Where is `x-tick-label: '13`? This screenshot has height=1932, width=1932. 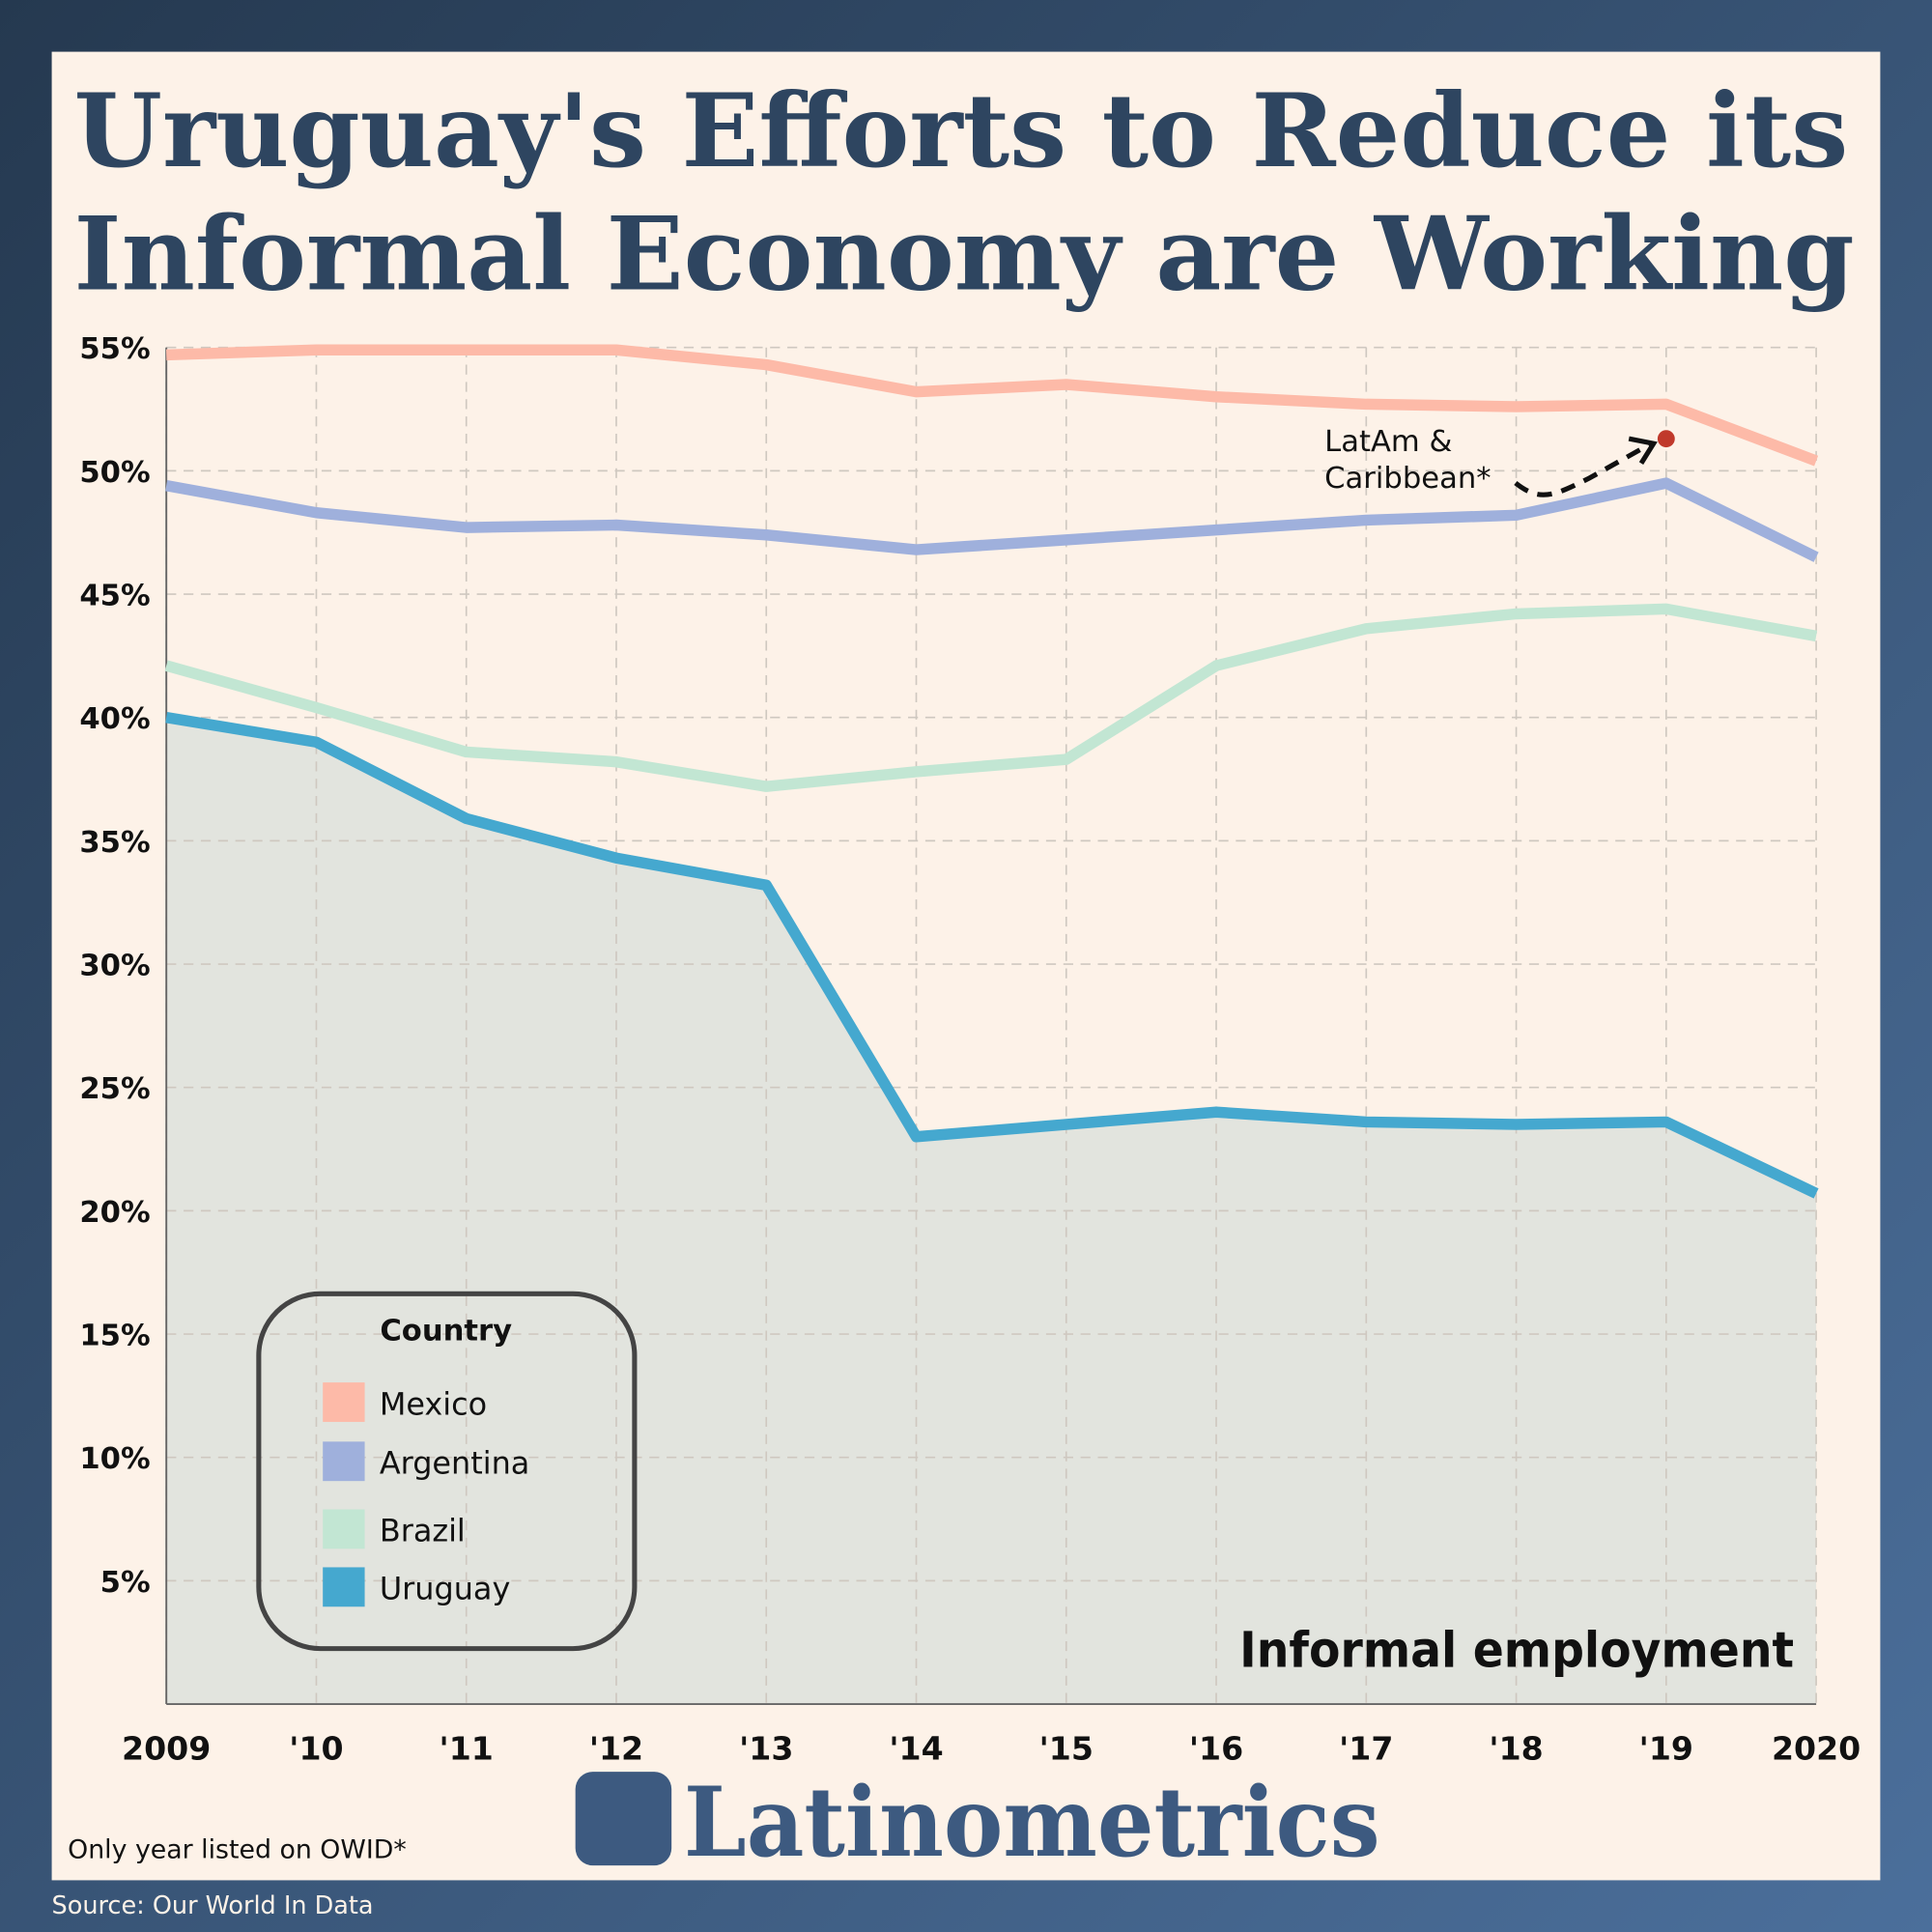 x-tick-label: '13 is located at coordinates (766, 1748).